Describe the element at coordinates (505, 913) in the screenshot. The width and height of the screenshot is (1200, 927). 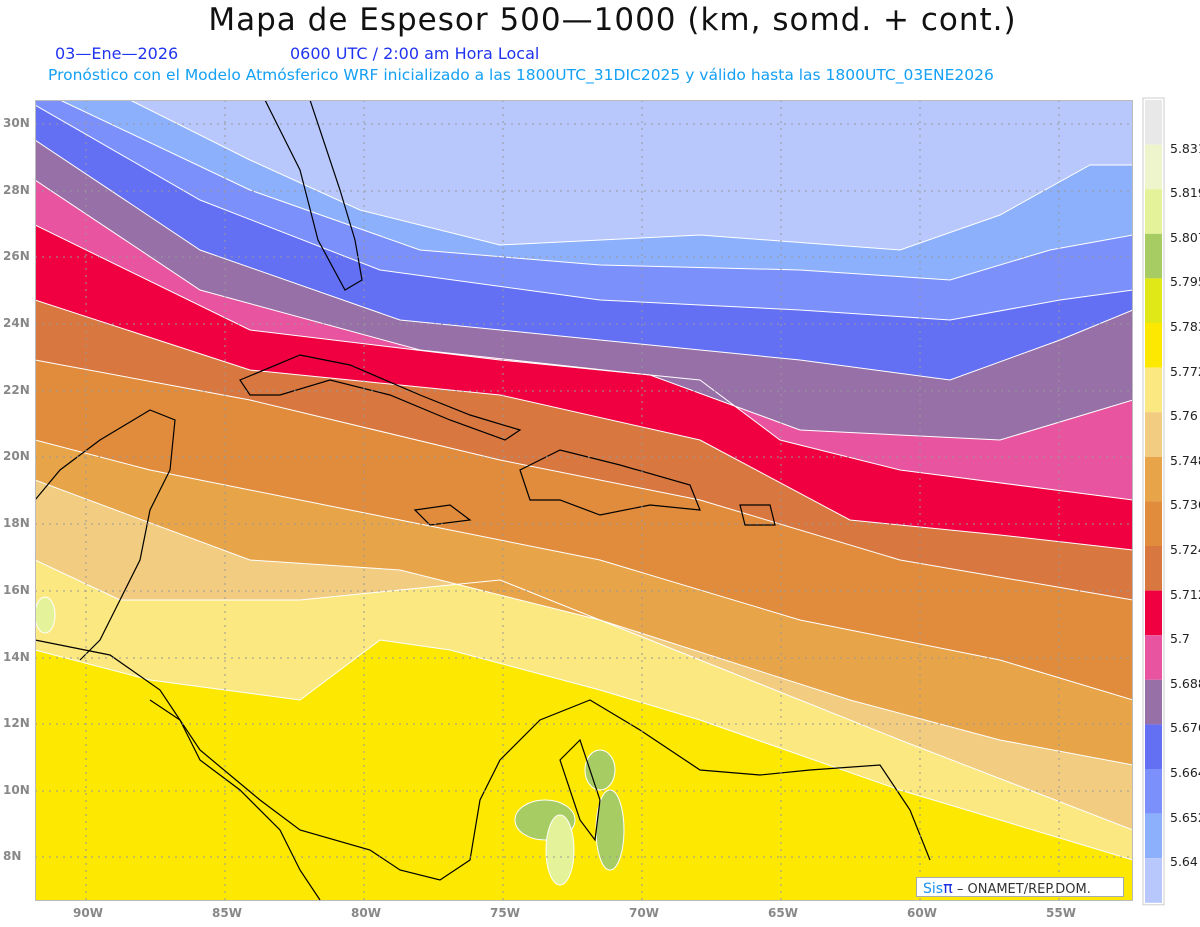
I see `lon-label: 75W` at that location.